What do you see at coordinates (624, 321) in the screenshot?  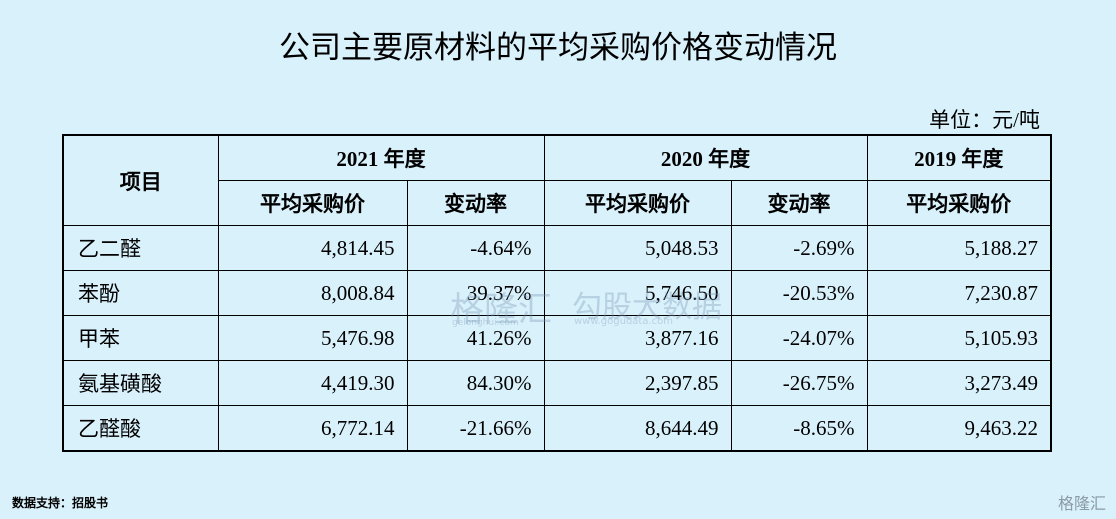 I see `watermark-partner-url: www.gogudata.com` at bounding box center [624, 321].